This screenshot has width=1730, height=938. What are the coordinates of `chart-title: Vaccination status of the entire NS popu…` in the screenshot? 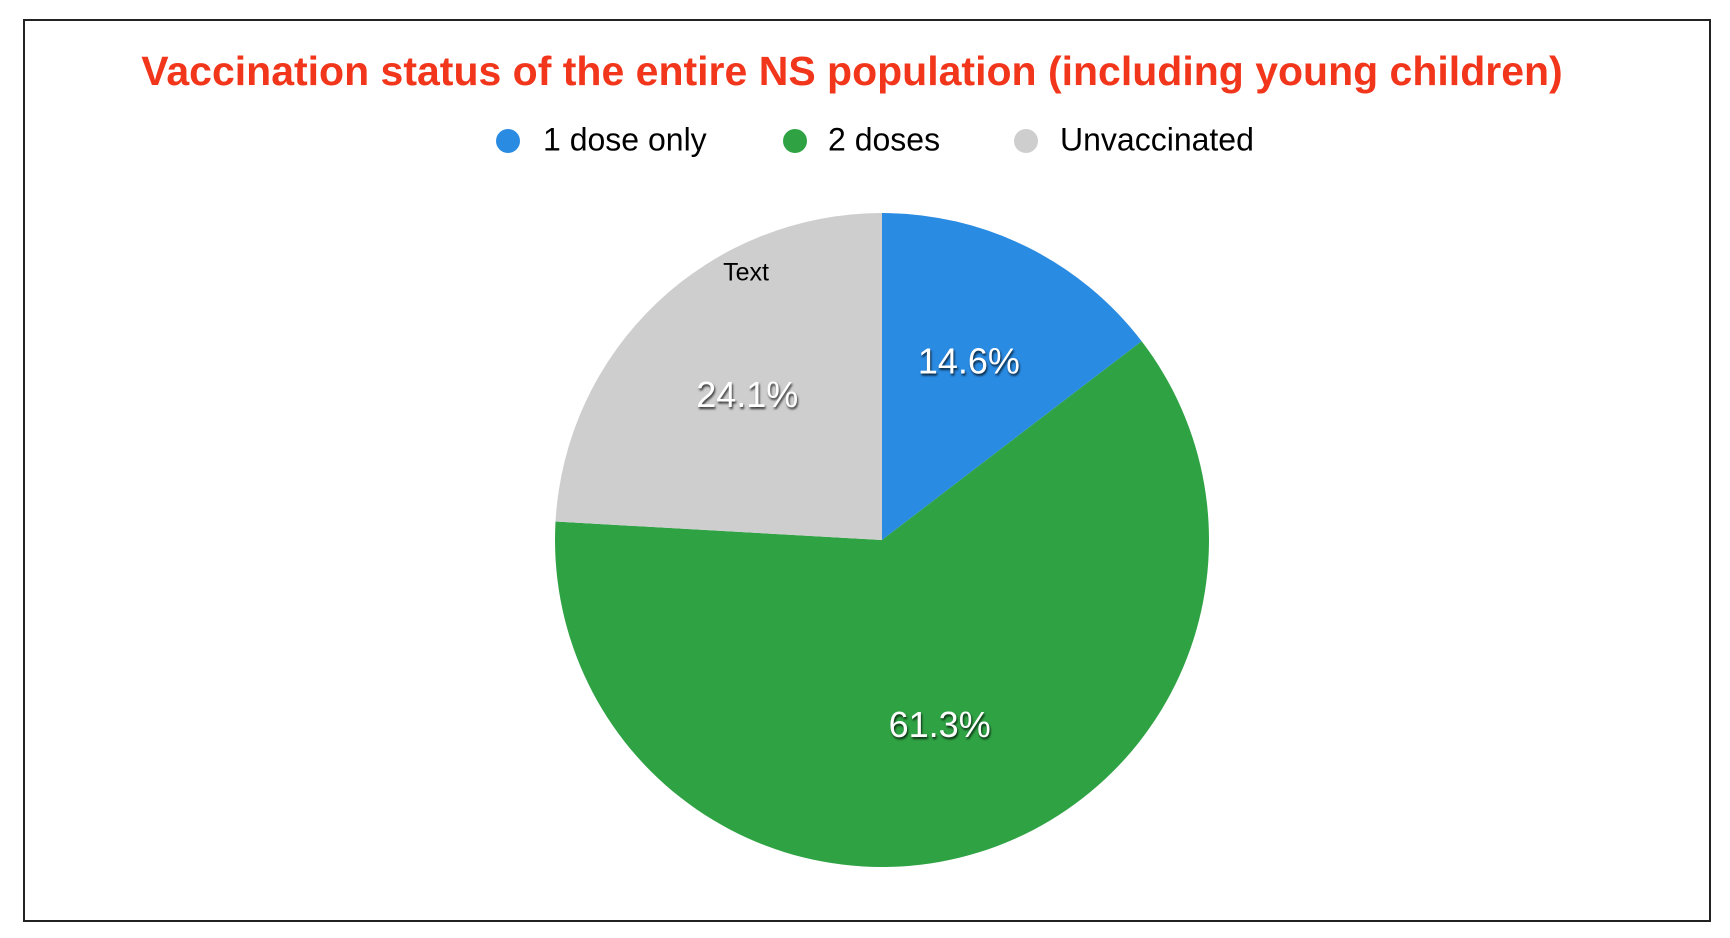 It's located at (851, 71).